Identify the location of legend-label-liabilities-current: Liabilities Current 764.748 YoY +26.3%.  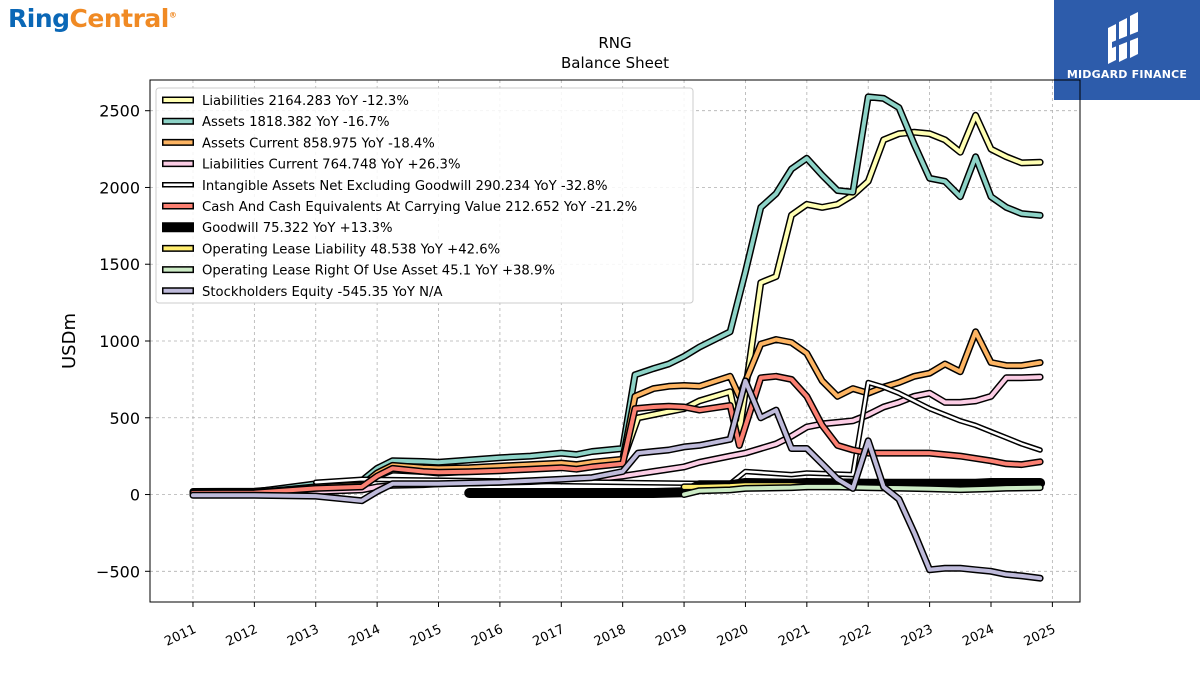
(331, 165).